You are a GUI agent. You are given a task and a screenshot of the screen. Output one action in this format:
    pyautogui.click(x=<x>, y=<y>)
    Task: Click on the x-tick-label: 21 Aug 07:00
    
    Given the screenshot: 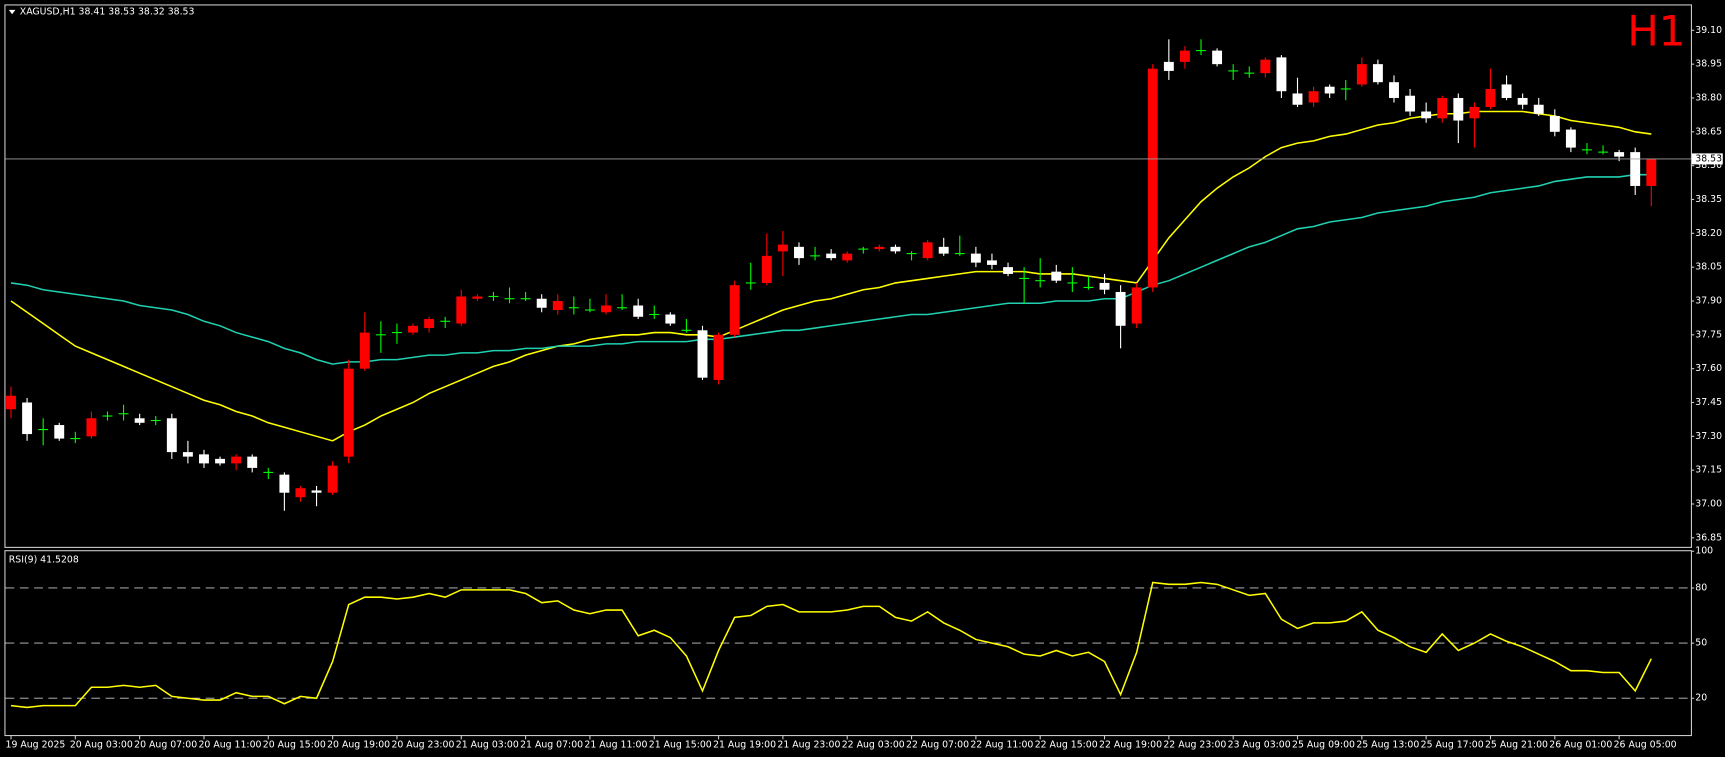 What is the action you would take?
    pyautogui.click(x=551, y=744)
    